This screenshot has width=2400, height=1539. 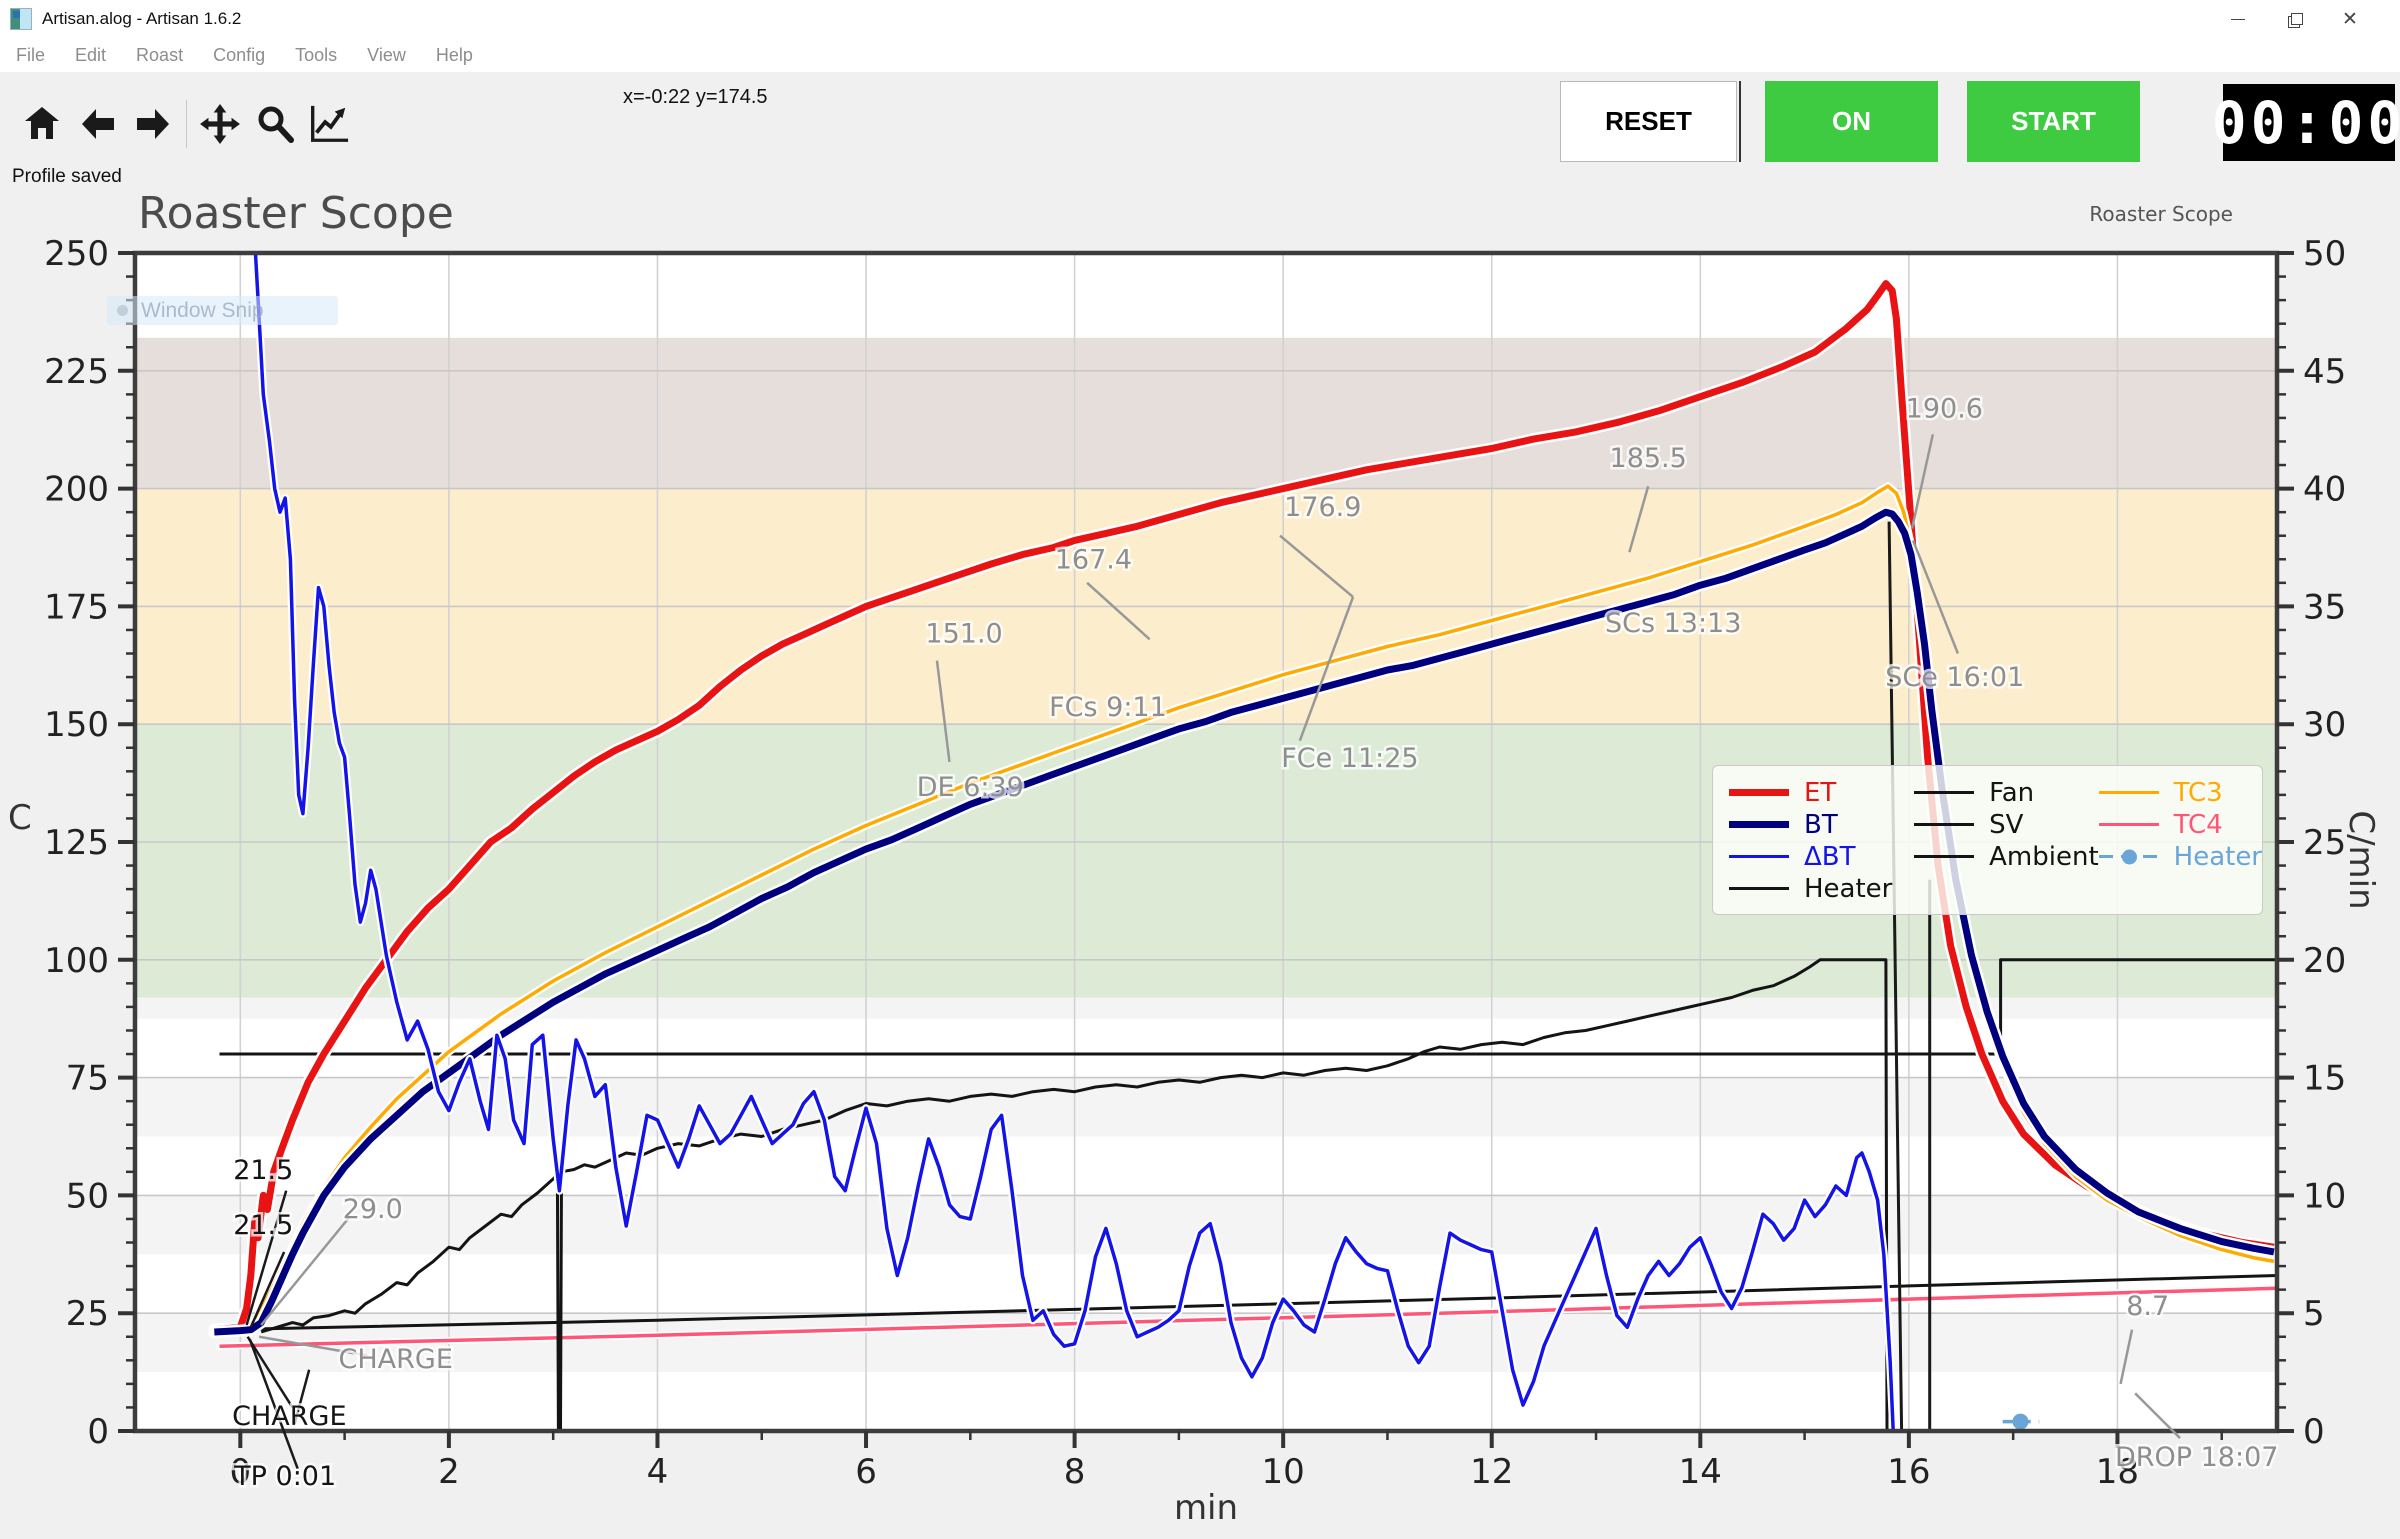 I want to click on plot-settings-button, so click(x=328, y=124).